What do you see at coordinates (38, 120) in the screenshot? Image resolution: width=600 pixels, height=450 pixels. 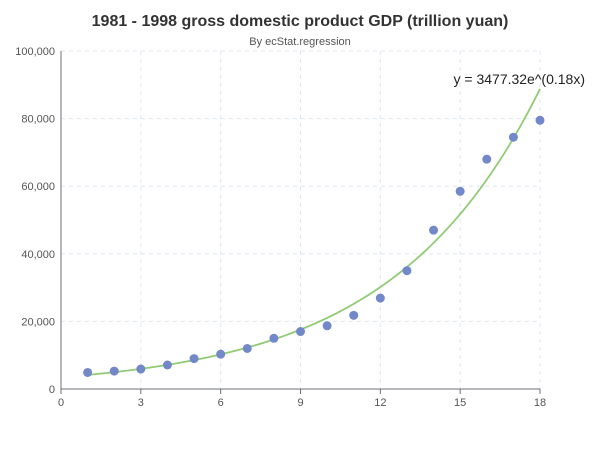 I see `y-tick-label: 80,000` at bounding box center [38, 120].